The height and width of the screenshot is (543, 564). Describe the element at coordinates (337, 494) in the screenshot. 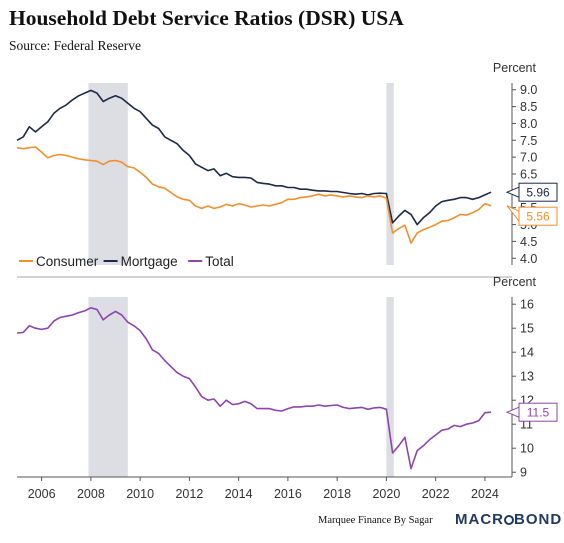

I see `x-tick-label: 2018` at that location.